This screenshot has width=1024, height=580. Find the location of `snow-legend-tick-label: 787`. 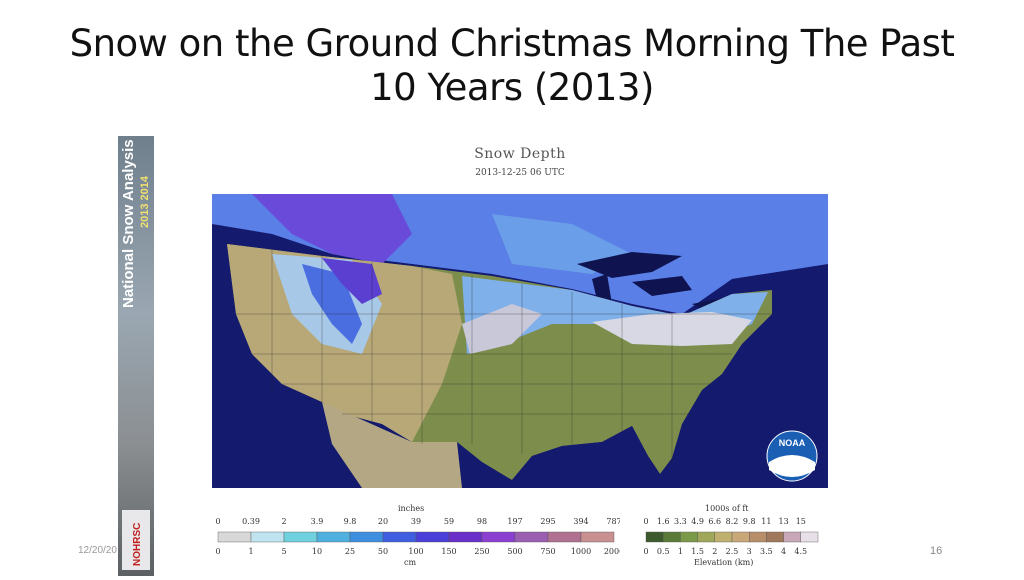

snow-legend-tick-label: 787 is located at coordinates (613, 521).